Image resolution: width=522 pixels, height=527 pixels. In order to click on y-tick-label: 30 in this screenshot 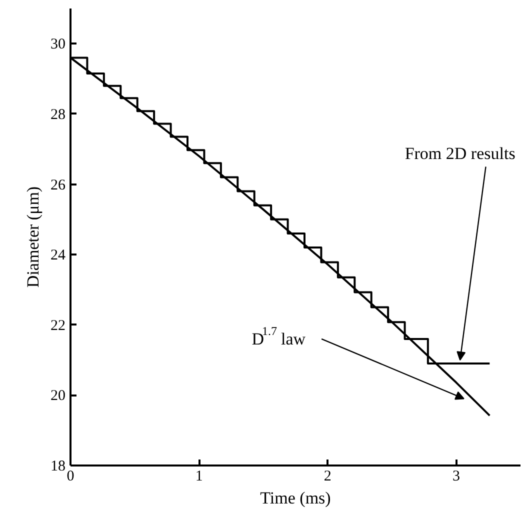, I will do `click(58, 44)`.